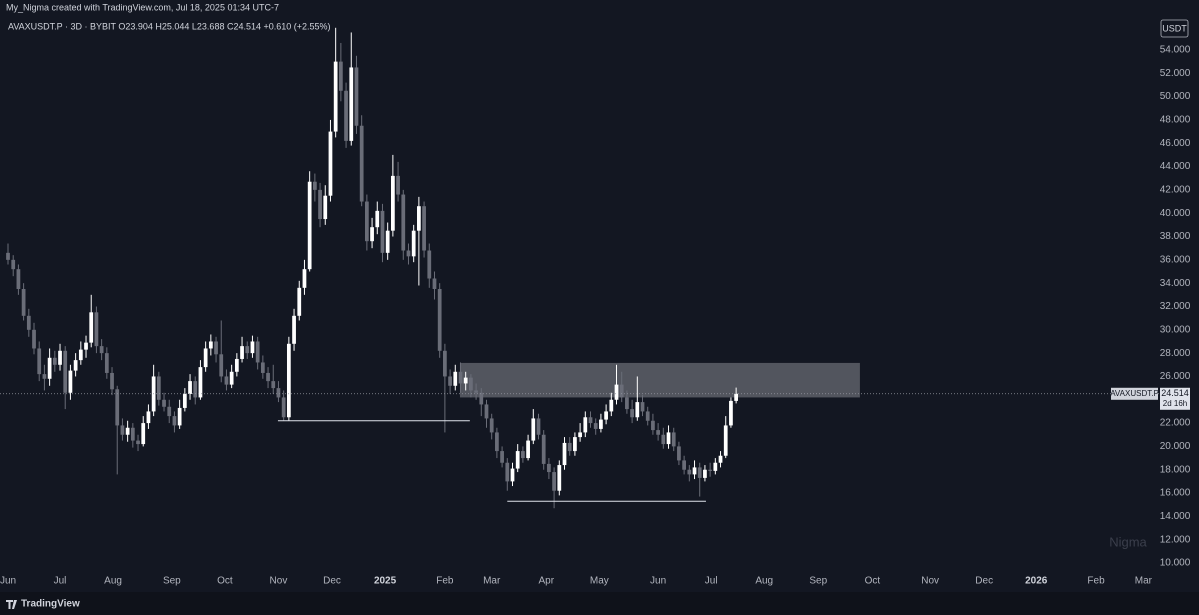 The height and width of the screenshot is (615, 1199). What do you see at coordinates (1175, 213) in the screenshot?
I see `y-tick-label: 40.000` at bounding box center [1175, 213].